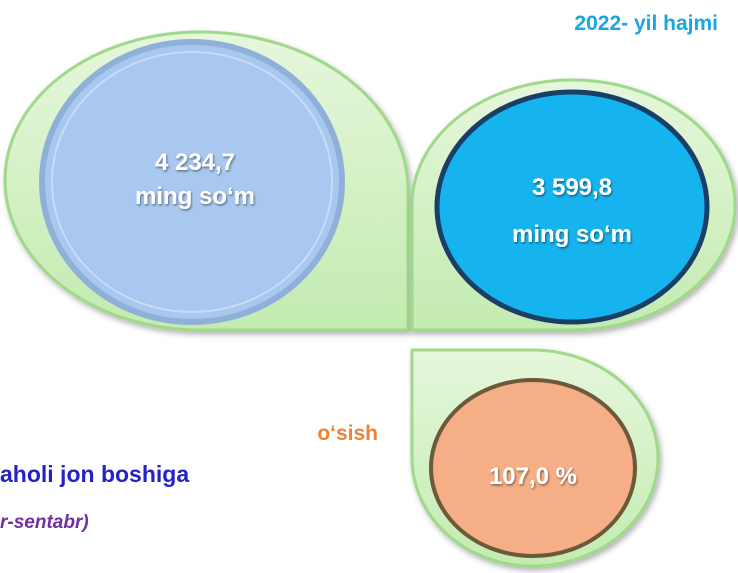  What do you see at coordinates (195, 196) in the screenshot?
I see `left-unit: ming so‘m` at bounding box center [195, 196].